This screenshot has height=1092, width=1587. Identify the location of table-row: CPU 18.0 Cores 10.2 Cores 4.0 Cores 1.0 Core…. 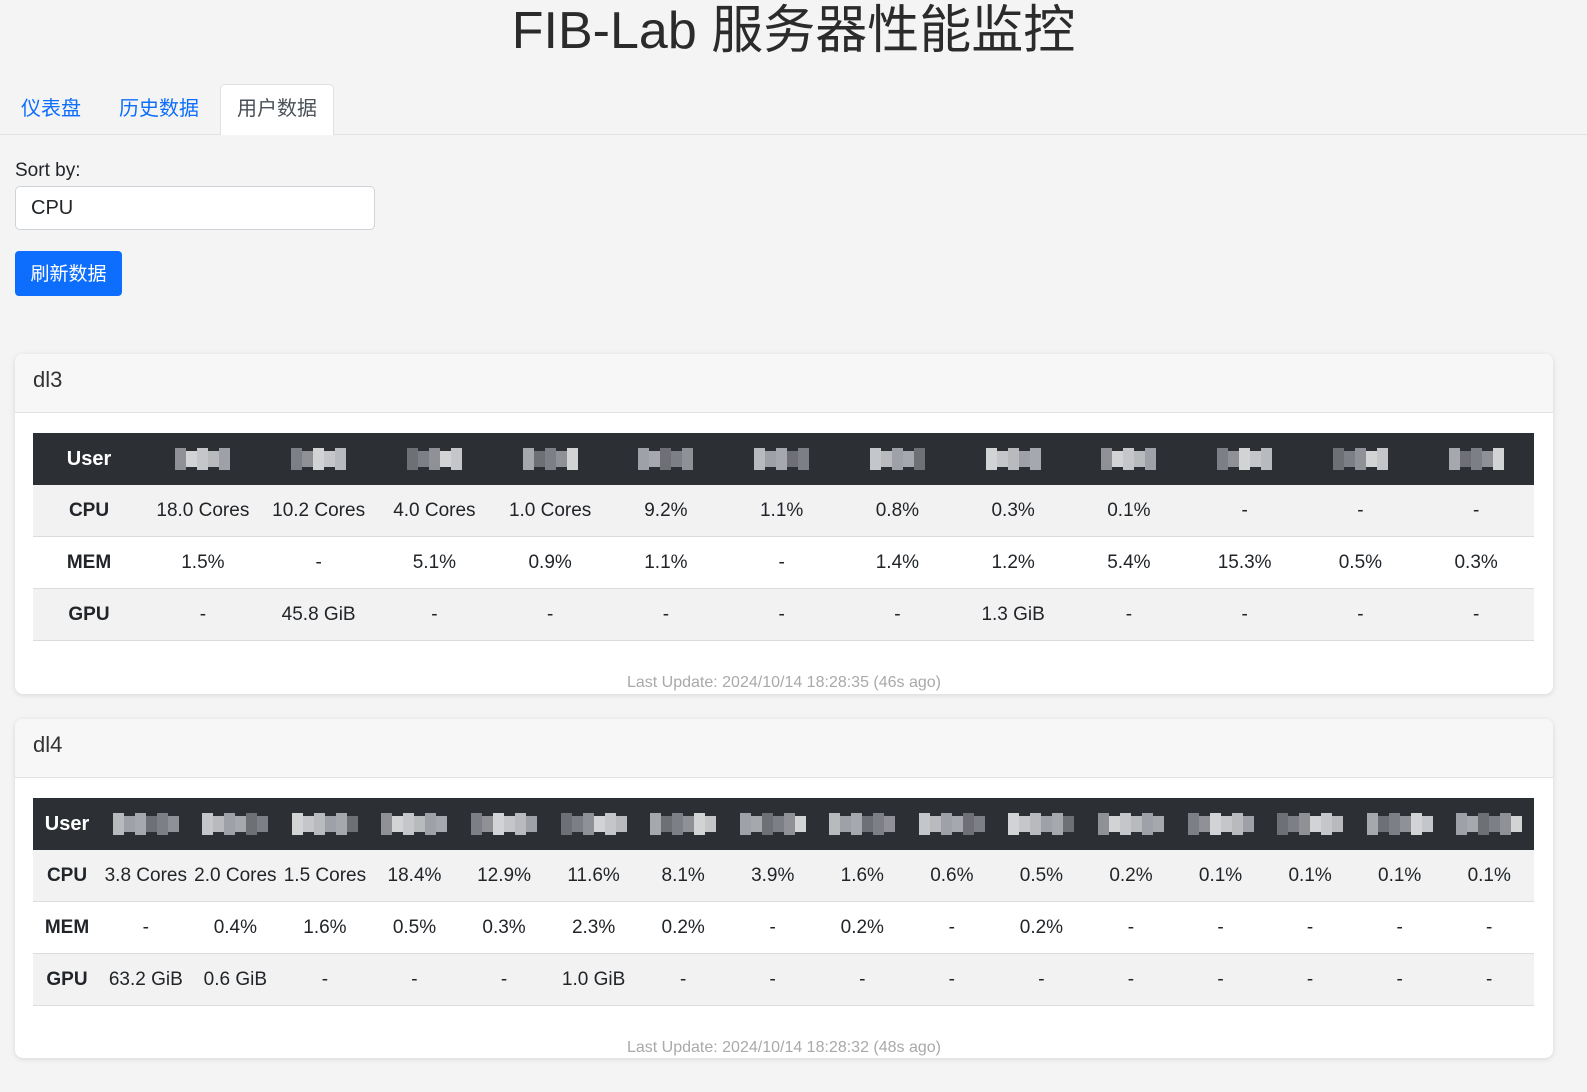
(783, 511).